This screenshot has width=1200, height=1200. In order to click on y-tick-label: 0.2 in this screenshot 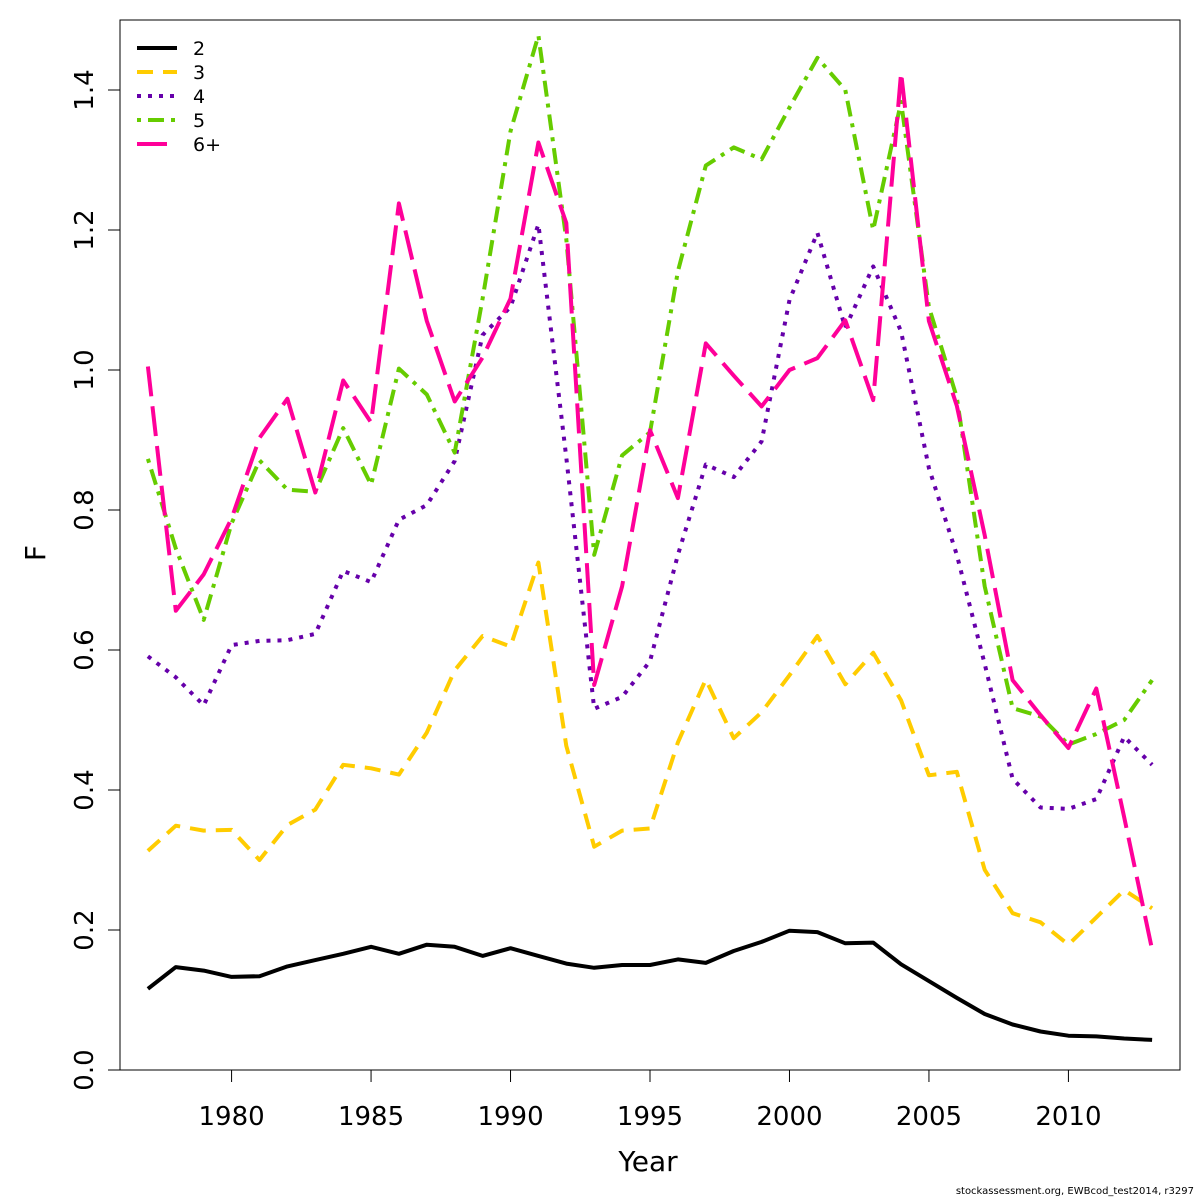, I will do `click(85, 929)`.